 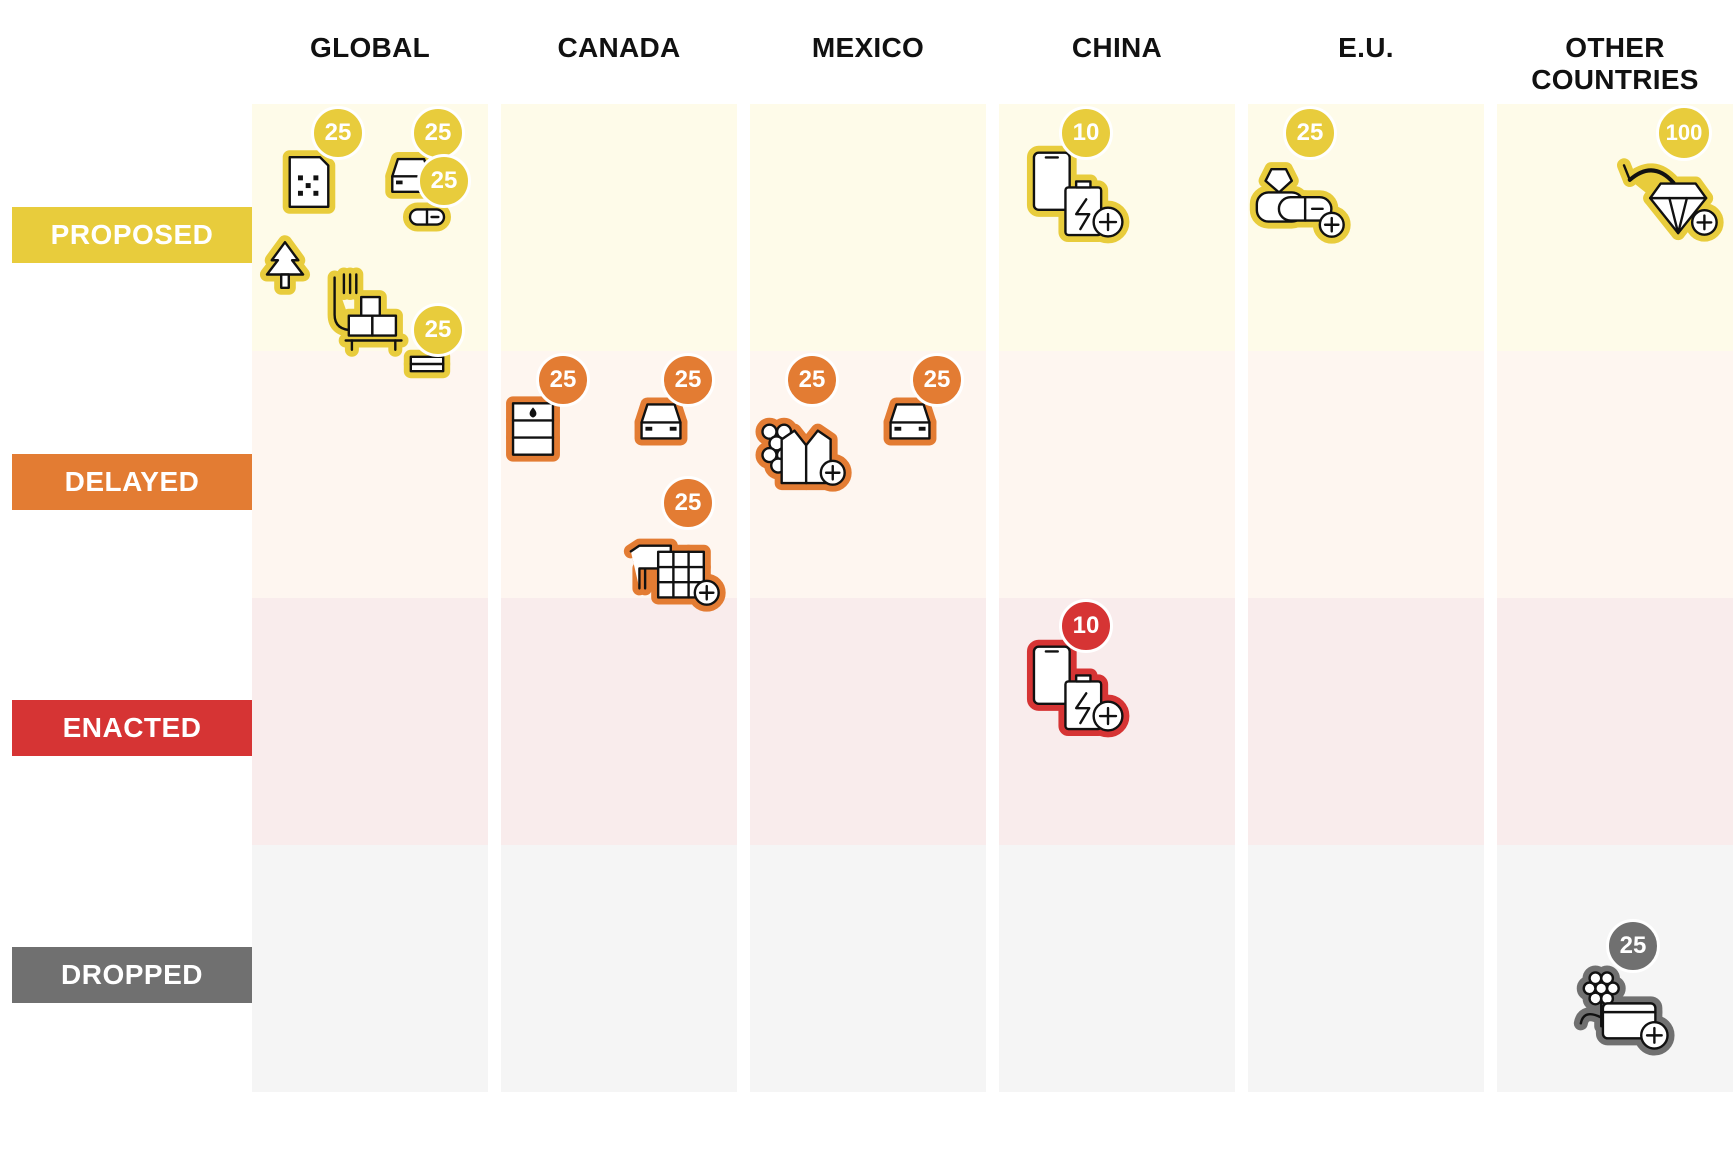 I want to click on perfume-icon pill-icon plus-icon, so click(x=1300, y=203).